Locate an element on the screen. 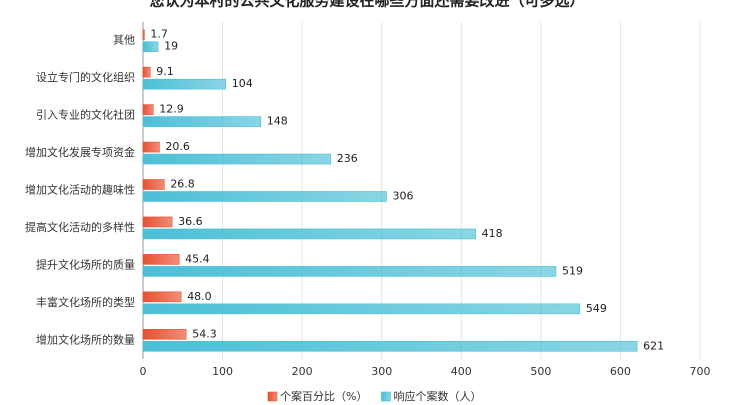 This screenshot has width=735, height=405. data-label: 549 is located at coordinates (596, 308).